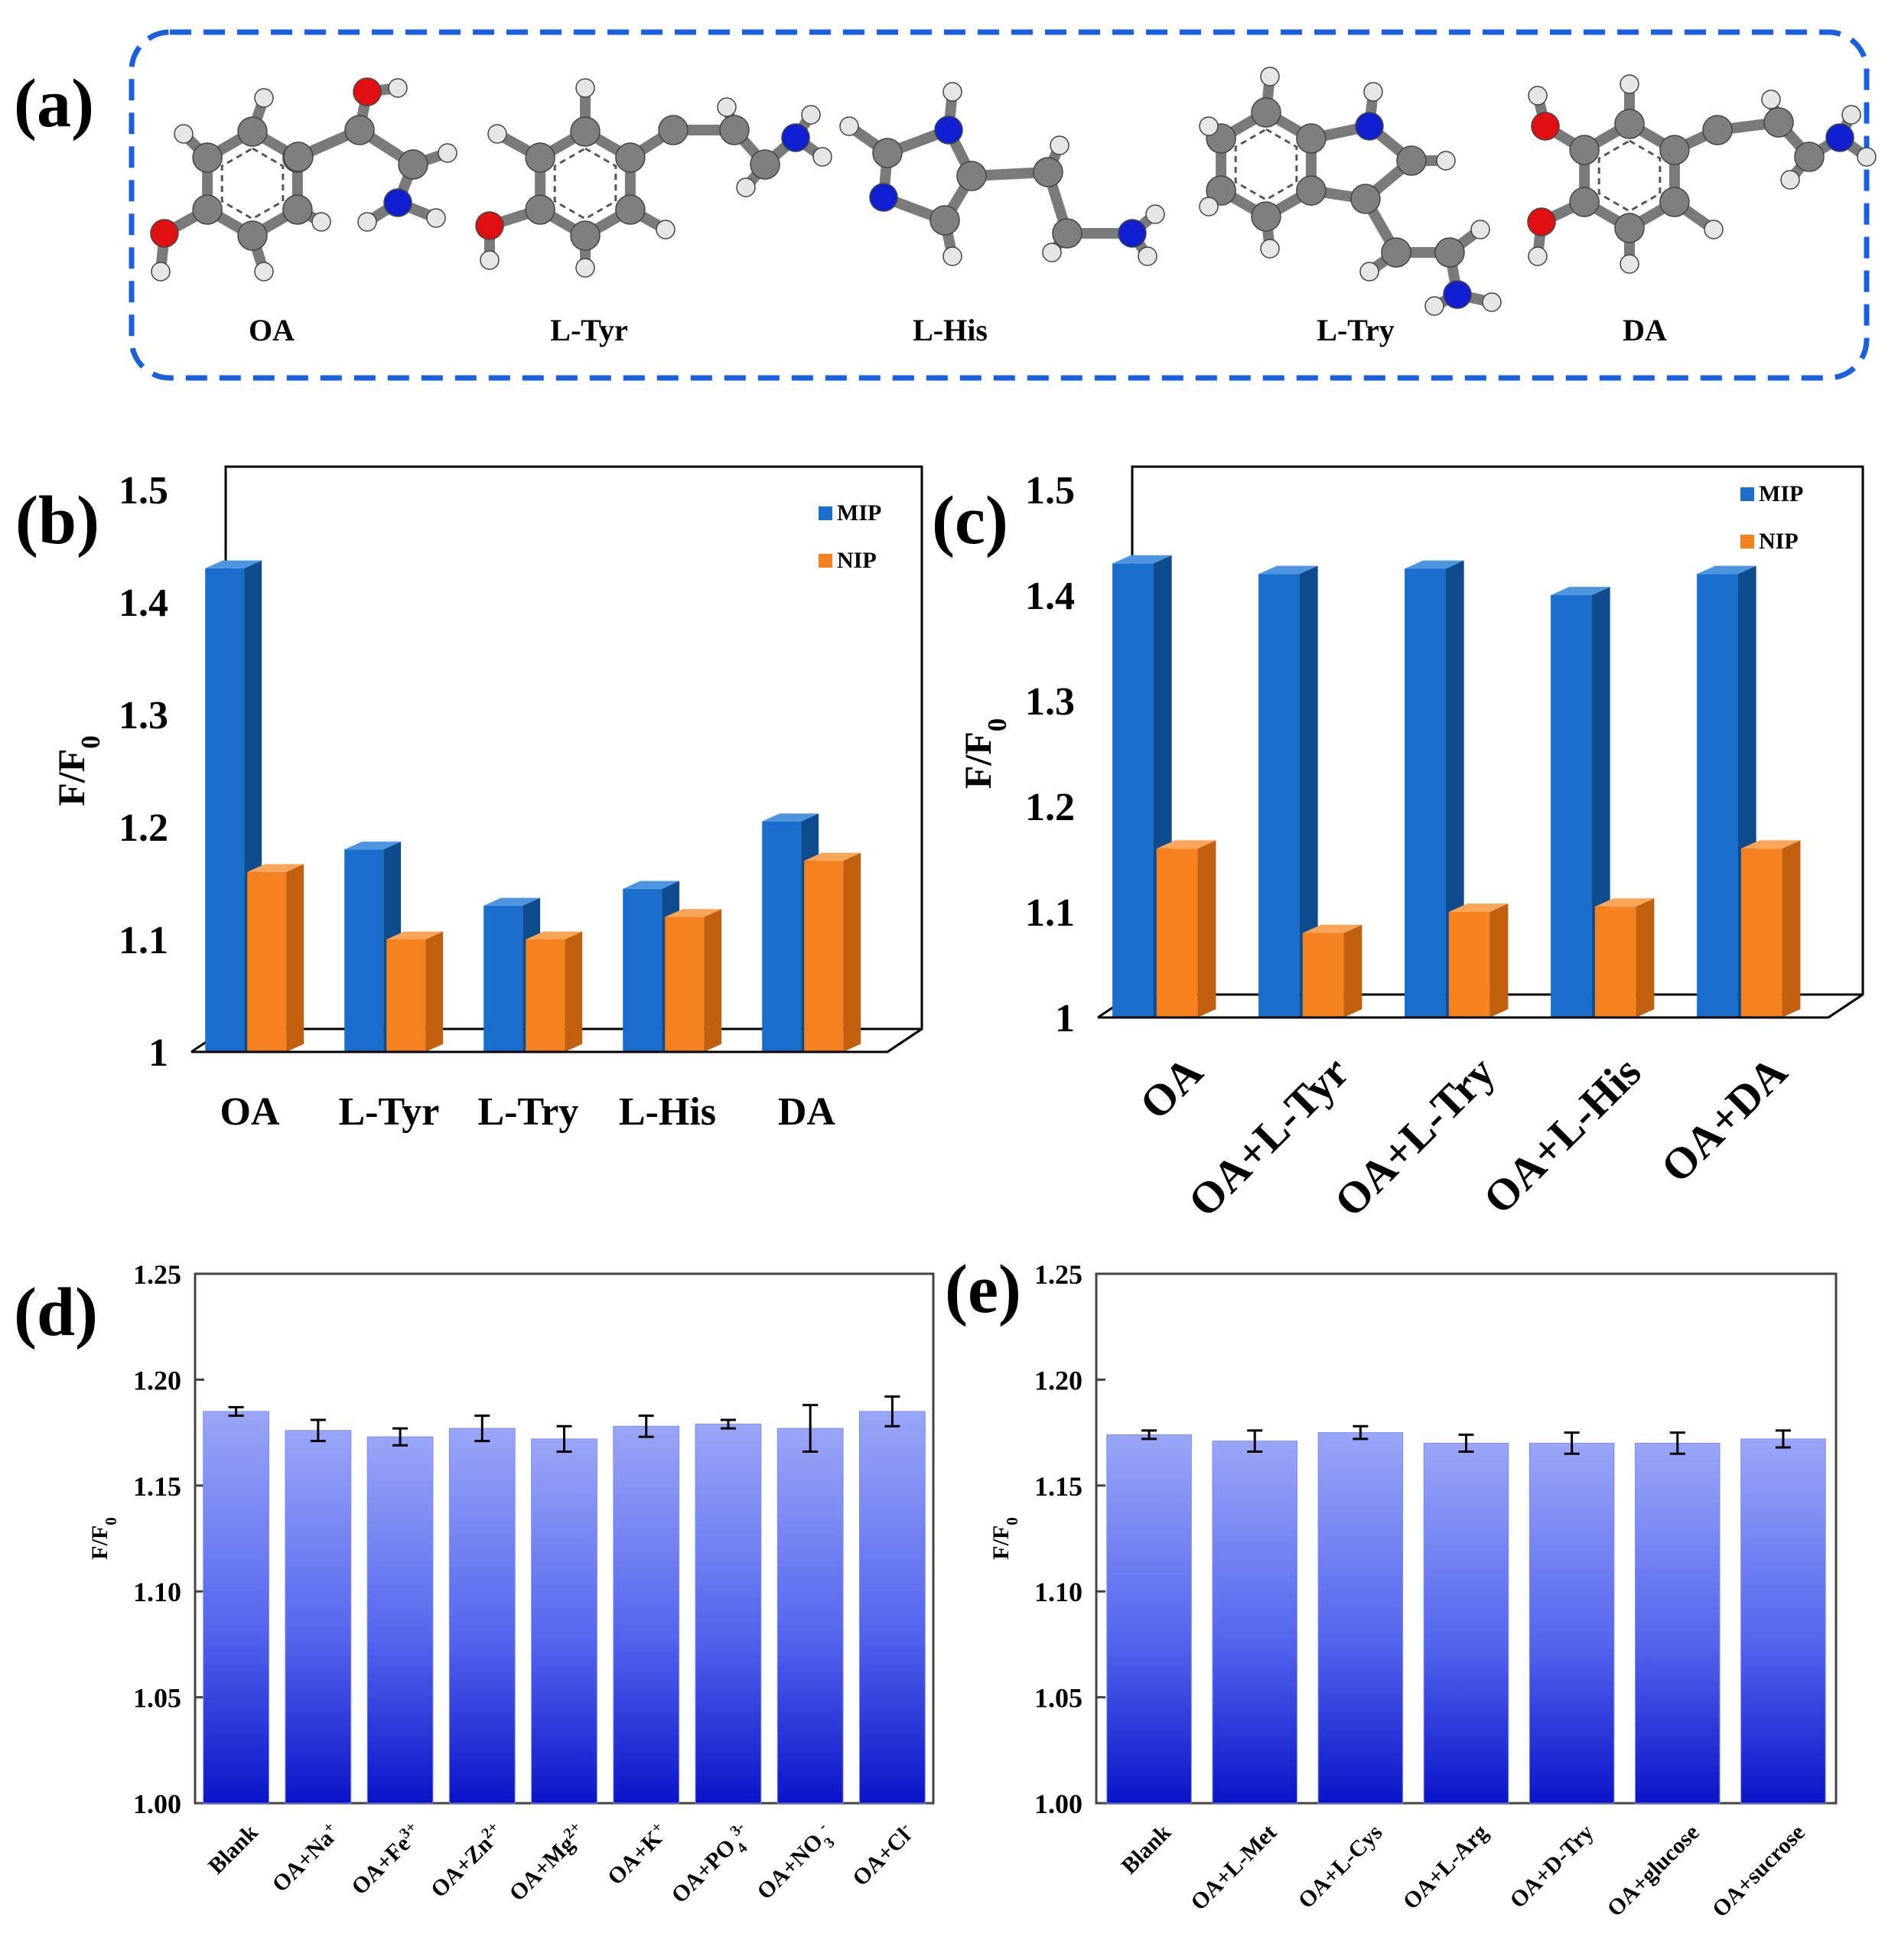  What do you see at coordinates (1779, 541) in the screenshot?
I see `legend-label-nip: NIP` at bounding box center [1779, 541].